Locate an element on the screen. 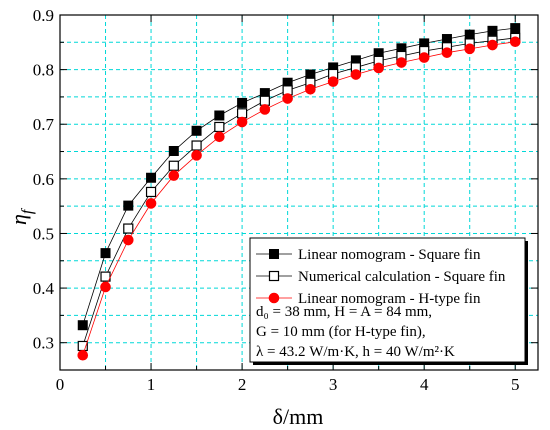 The image size is (550, 430). legend-note: d₀ = 38 mm, H = A = 84 mm, is located at coordinates (344, 312).